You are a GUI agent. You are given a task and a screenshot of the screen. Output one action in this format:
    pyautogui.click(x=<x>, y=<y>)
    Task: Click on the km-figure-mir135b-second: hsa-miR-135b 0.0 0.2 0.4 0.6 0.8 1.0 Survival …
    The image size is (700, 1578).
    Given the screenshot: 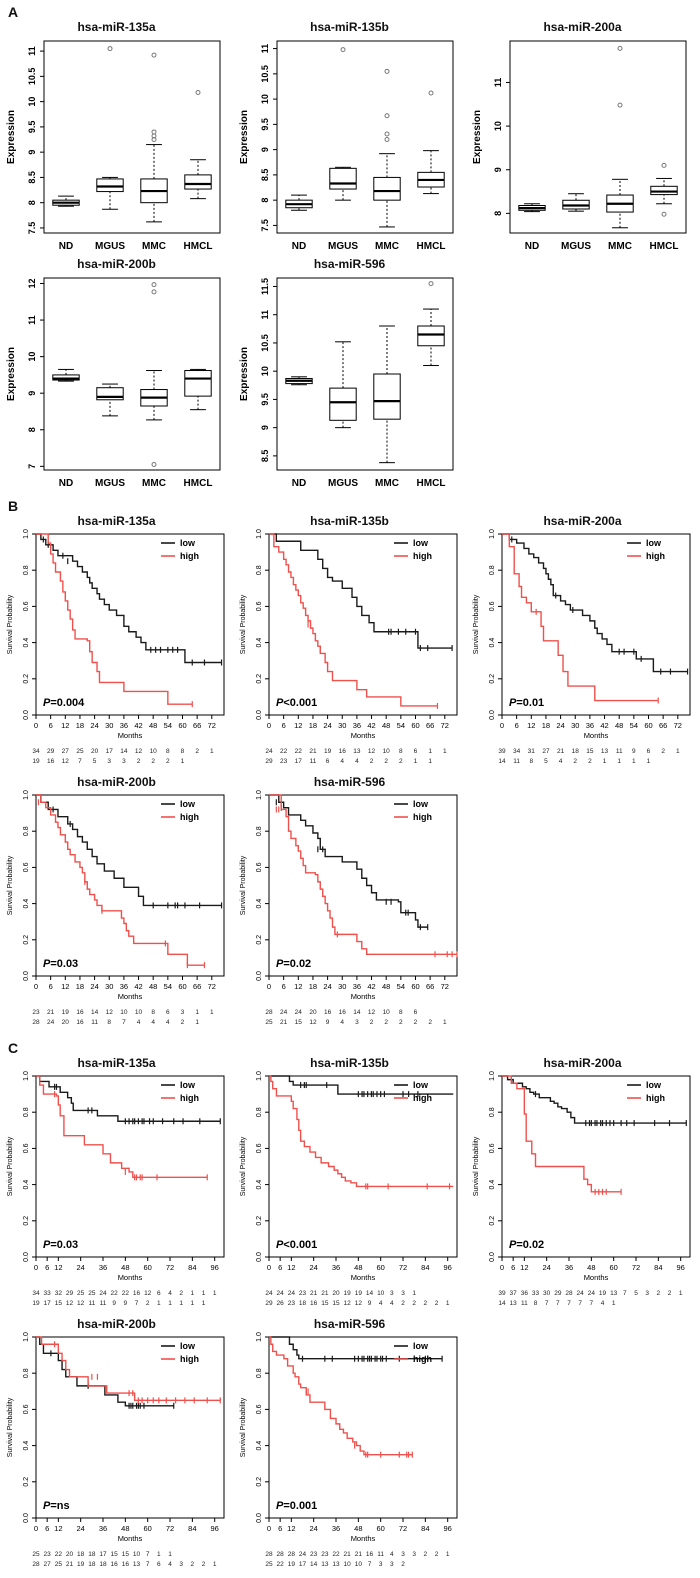 What is the action you would take?
    pyautogui.click(x=349, y=1186)
    